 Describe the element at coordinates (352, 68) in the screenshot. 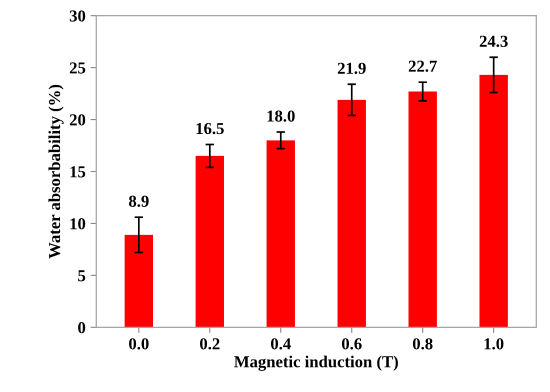

I see `data-label: 21.9` at that location.